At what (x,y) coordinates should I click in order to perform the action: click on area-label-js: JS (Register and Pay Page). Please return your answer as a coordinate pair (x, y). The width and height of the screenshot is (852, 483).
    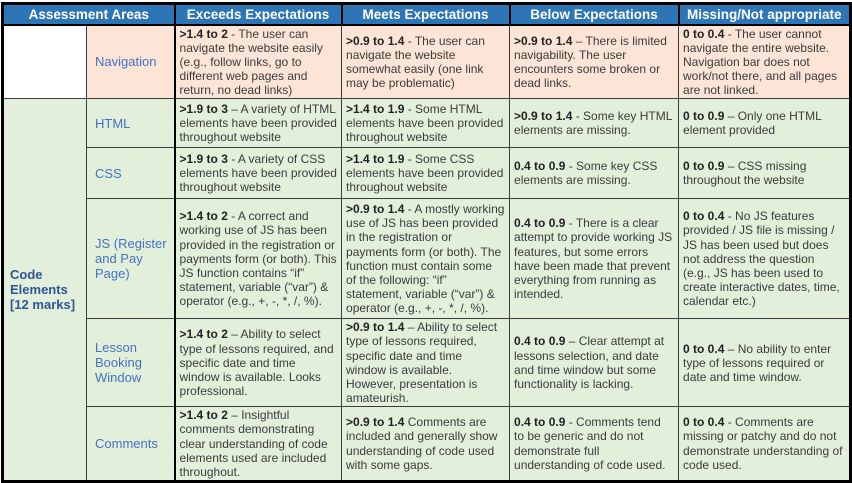
    Looking at the image, I should click on (130, 259).